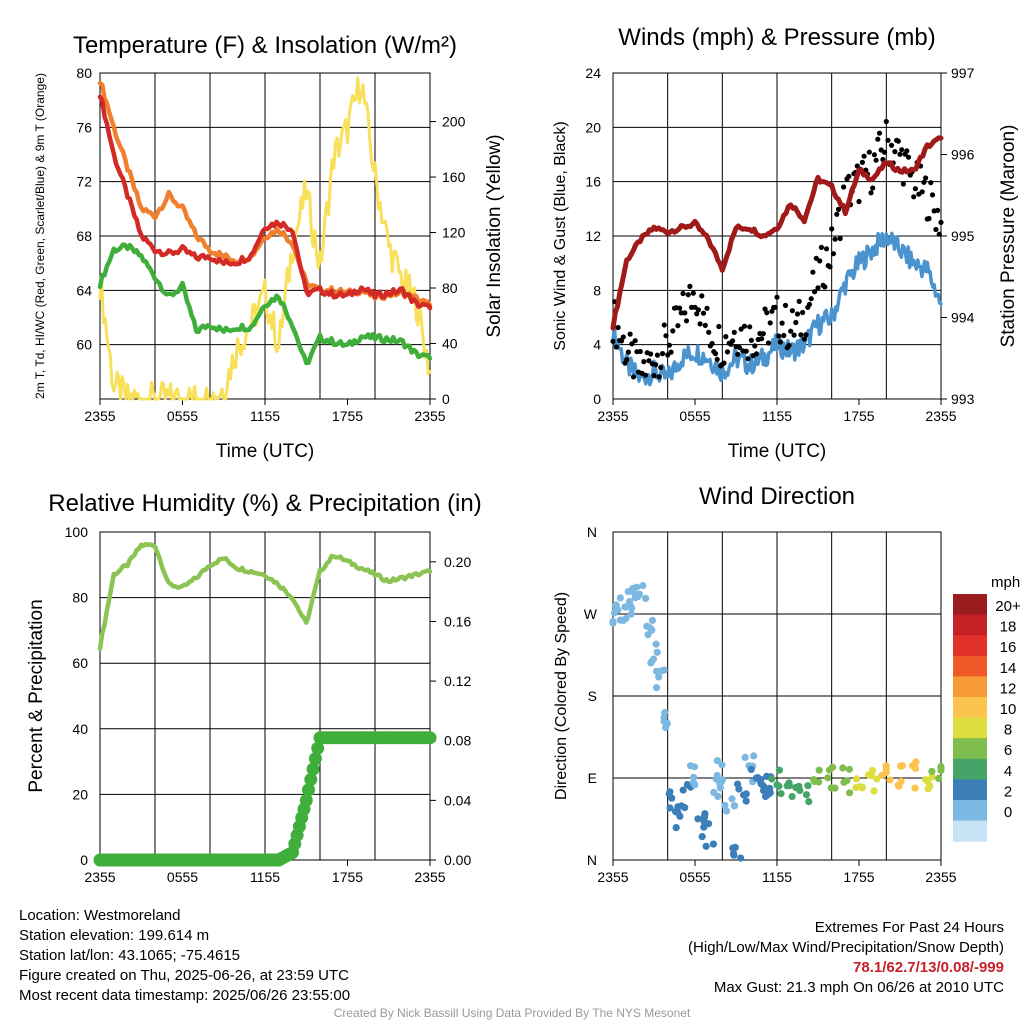 The width and height of the screenshot is (1024, 1024). Describe the element at coordinates (777, 496) in the screenshot. I see `chart-title: Wind Direction` at that location.